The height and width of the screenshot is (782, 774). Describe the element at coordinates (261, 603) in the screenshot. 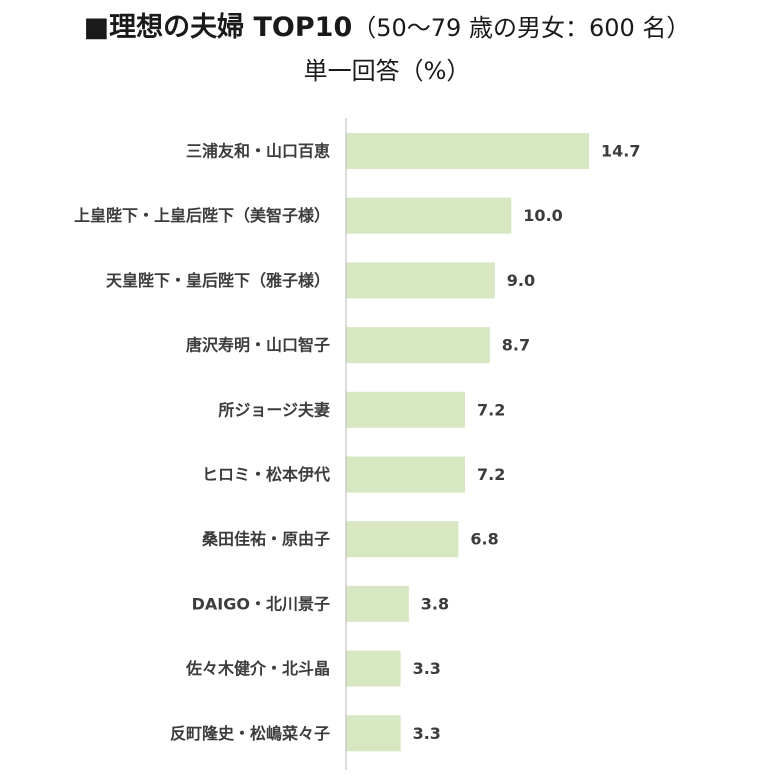

I see `category-label: DAIGO・北川景子` at that location.